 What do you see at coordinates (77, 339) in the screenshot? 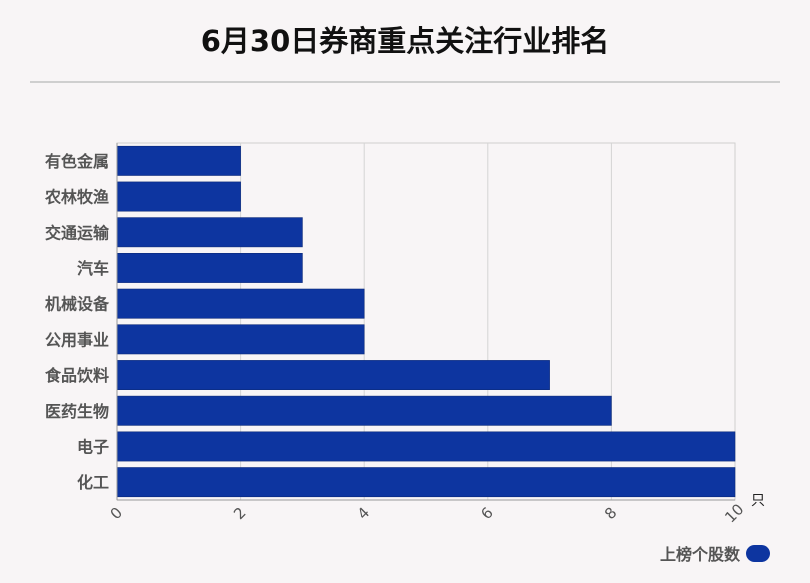
I see `category-label: 公用事业` at bounding box center [77, 339].